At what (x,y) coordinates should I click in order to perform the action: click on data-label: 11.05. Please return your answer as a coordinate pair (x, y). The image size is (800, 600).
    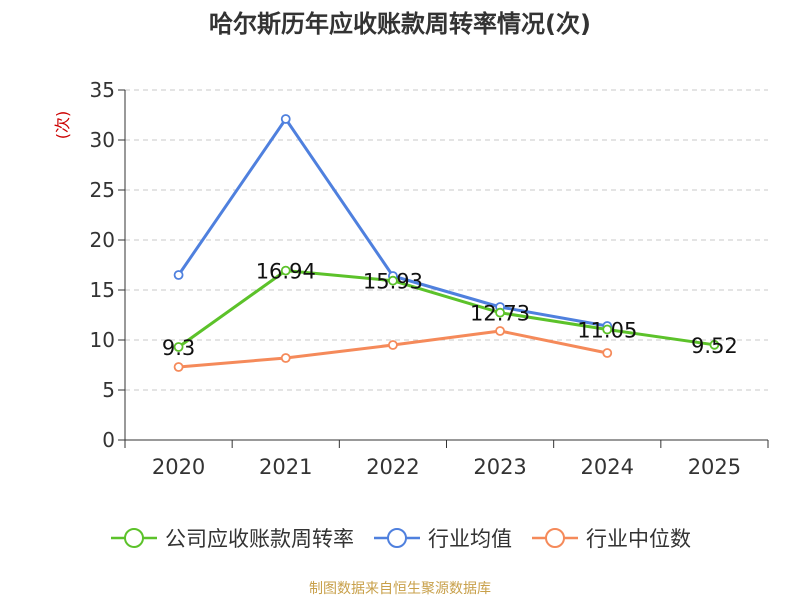
    Looking at the image, I should click on (607, 331).